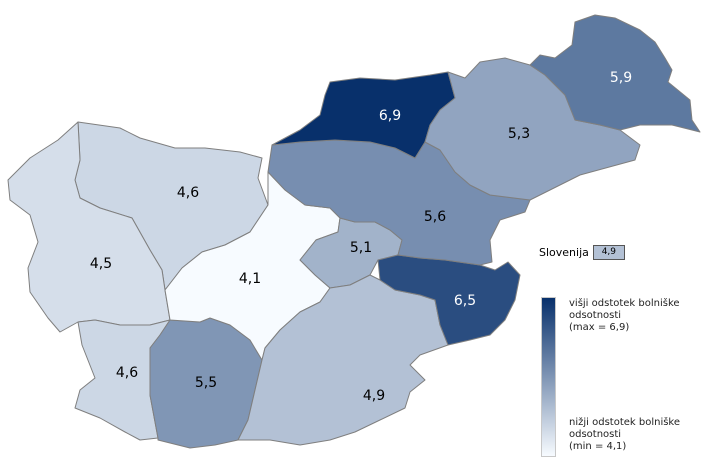  Describe the element at coordinates (374, 396) in the screenshot. I see `region-value-label: 4,9` at that location.